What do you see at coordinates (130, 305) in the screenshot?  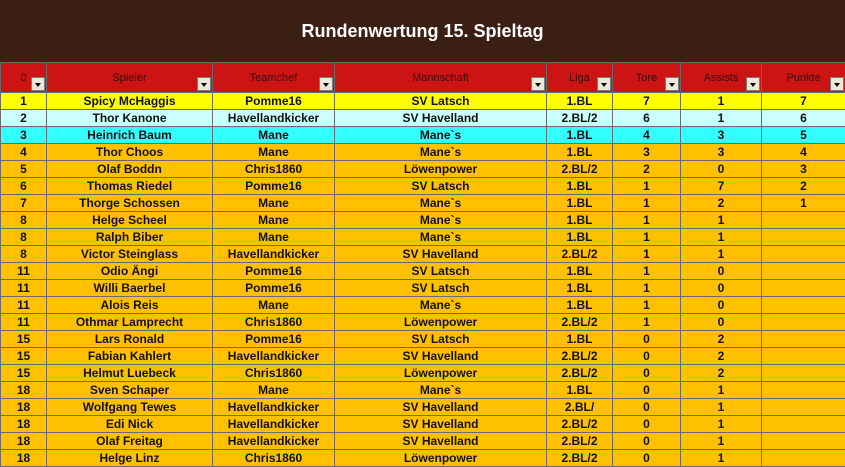 I see `cell-player: Alois Reis` at bounding box center [130, 305].